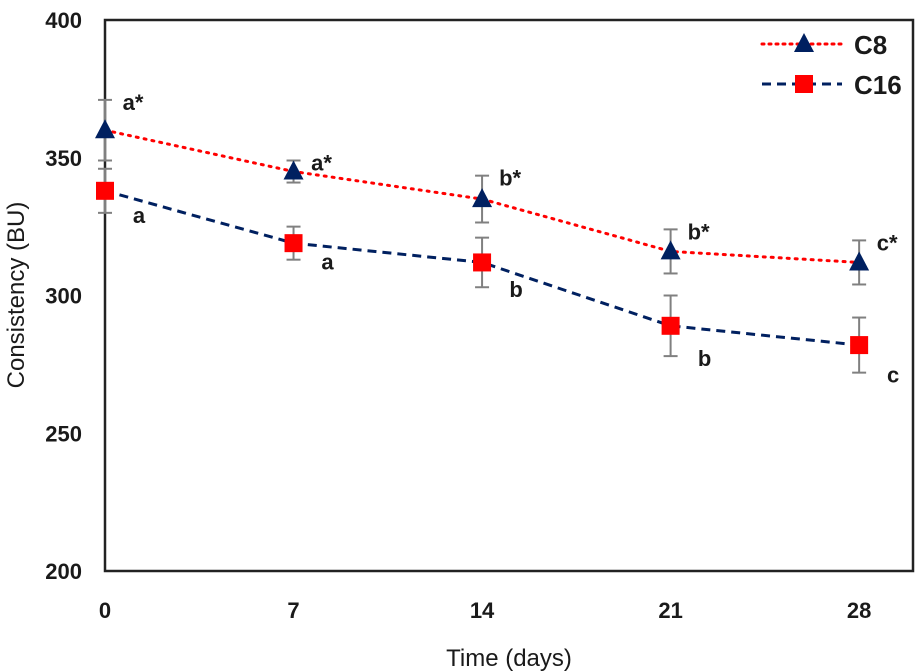  Describe the element at coordinates (832, 85) in the screenshot. I see `legend-item-c16: C16` at that location.